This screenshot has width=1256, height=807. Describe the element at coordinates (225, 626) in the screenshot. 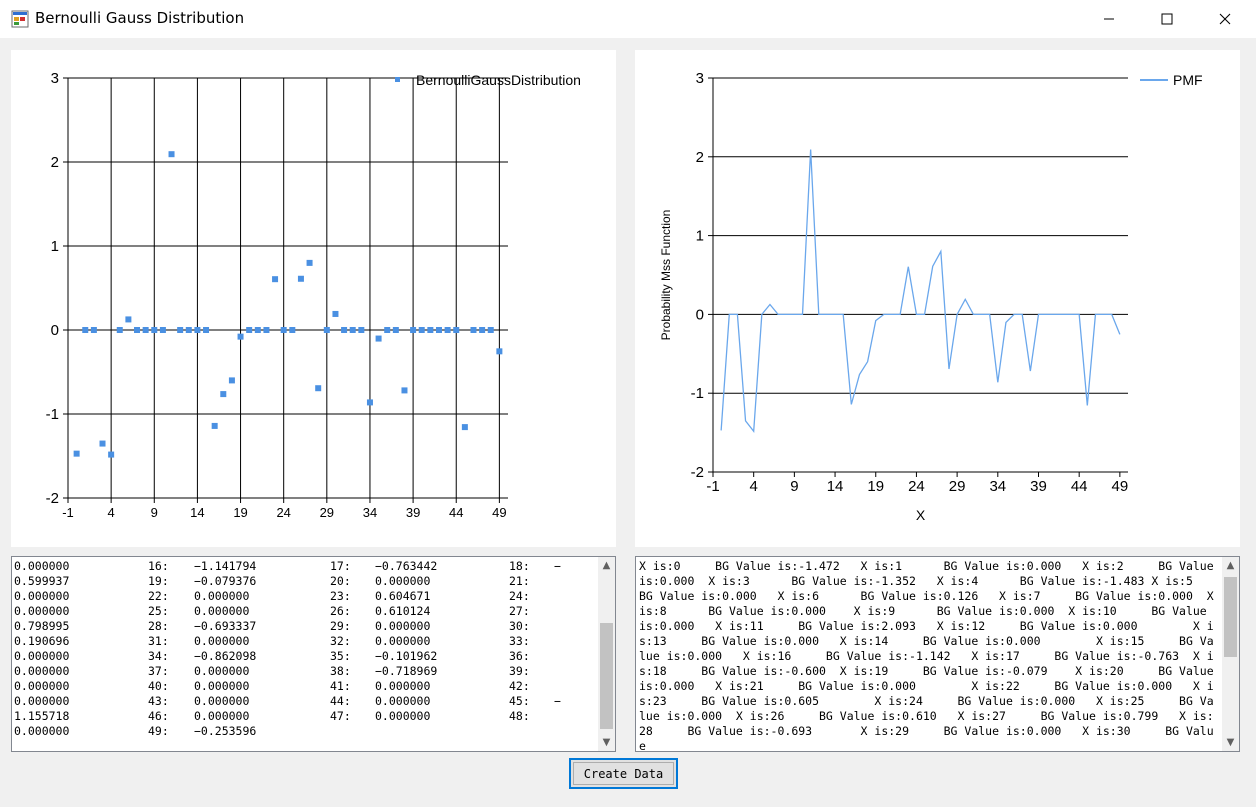

I see `list-cell: −0.693337` at that location.